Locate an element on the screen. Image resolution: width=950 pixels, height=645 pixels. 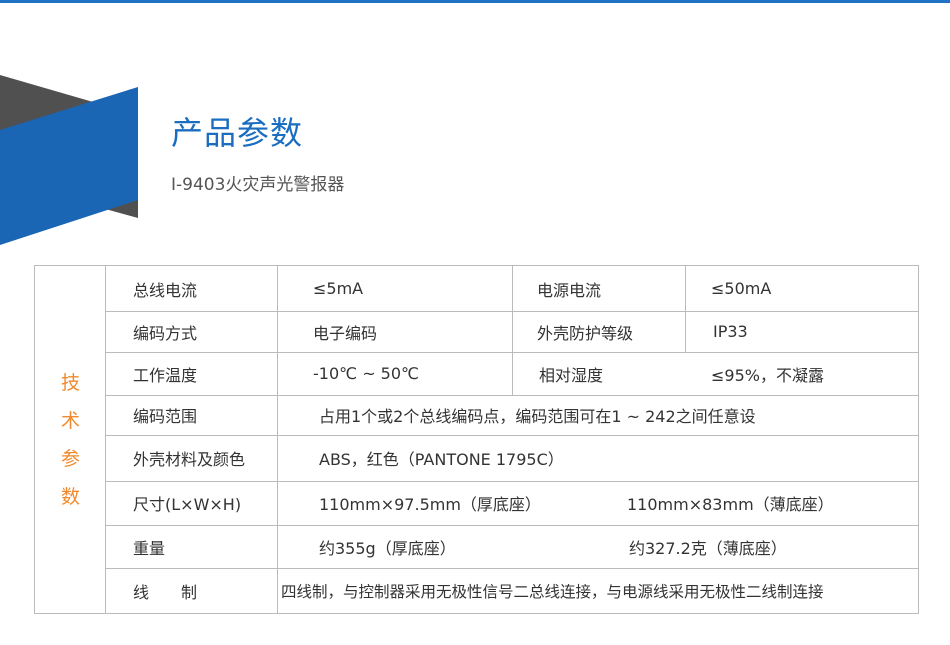
row-value: 110mm×83mm（薄底座） is located at coordinates (730, 504).